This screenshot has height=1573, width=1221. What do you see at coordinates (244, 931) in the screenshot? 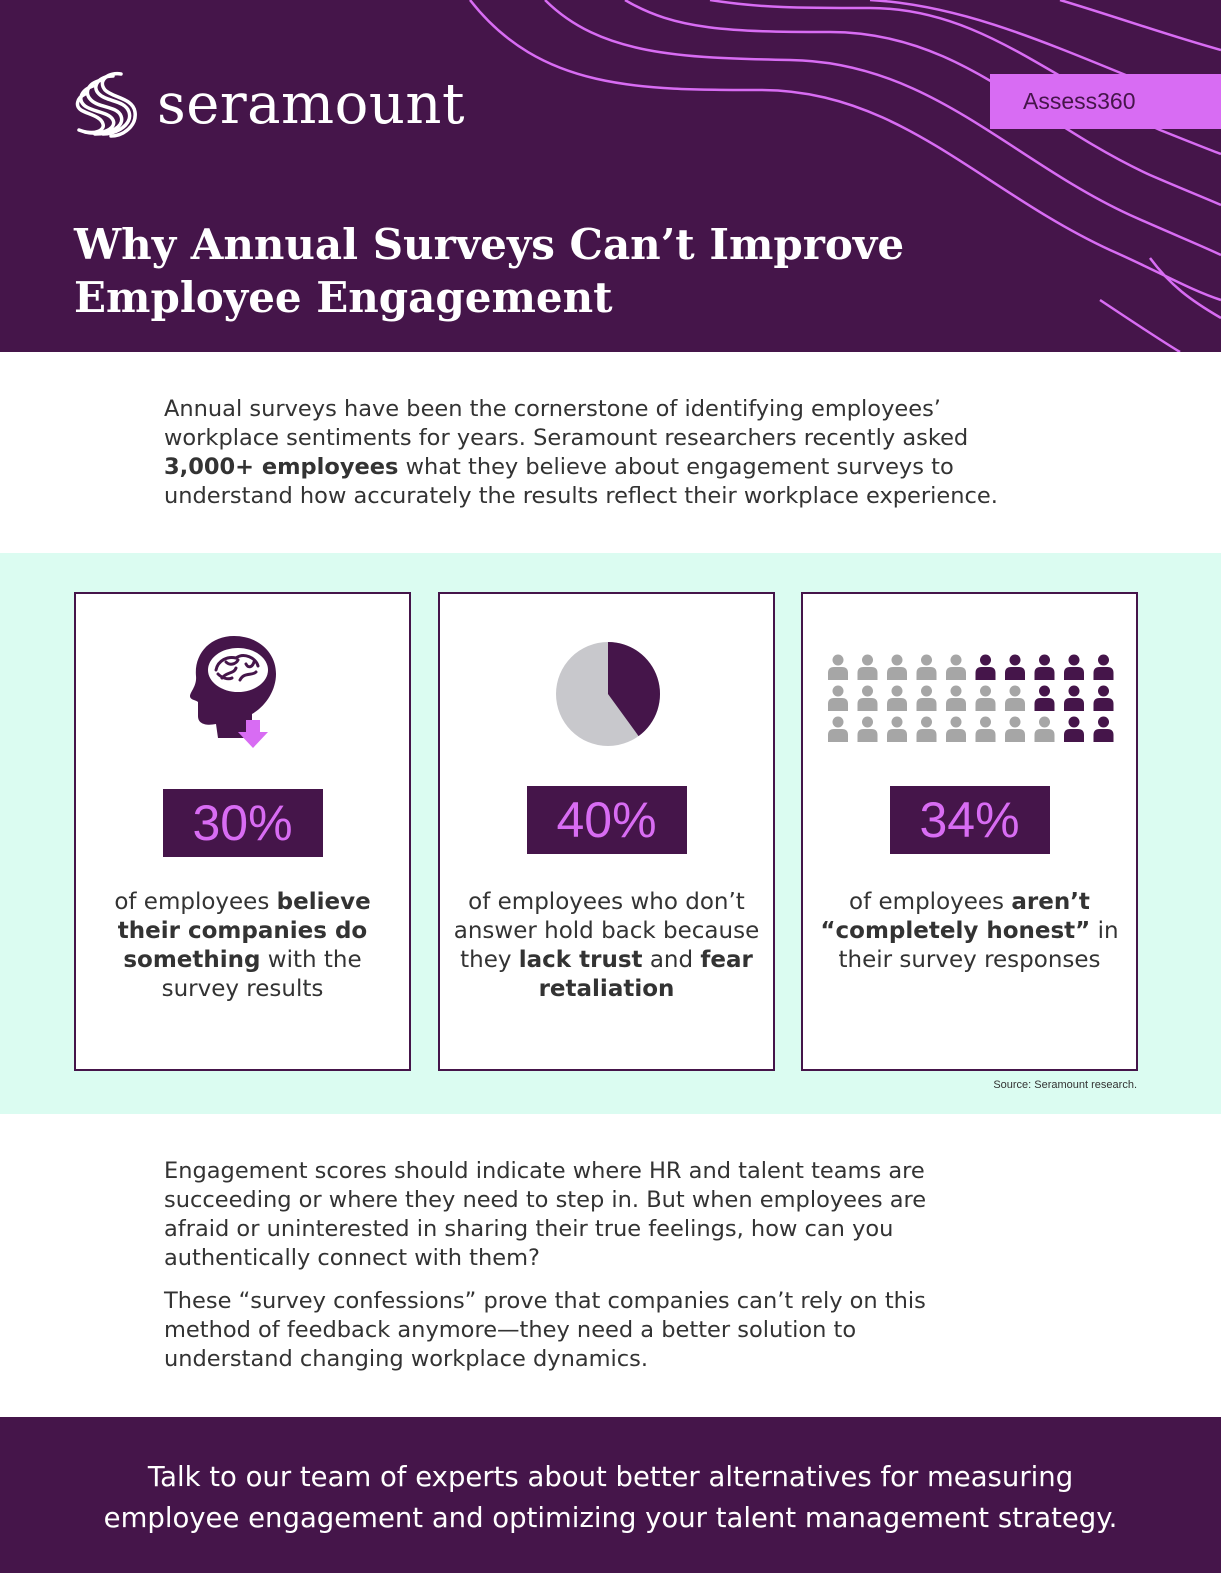
I see `desc-bold: believe their companies do something` at bounding box center [244, 931].